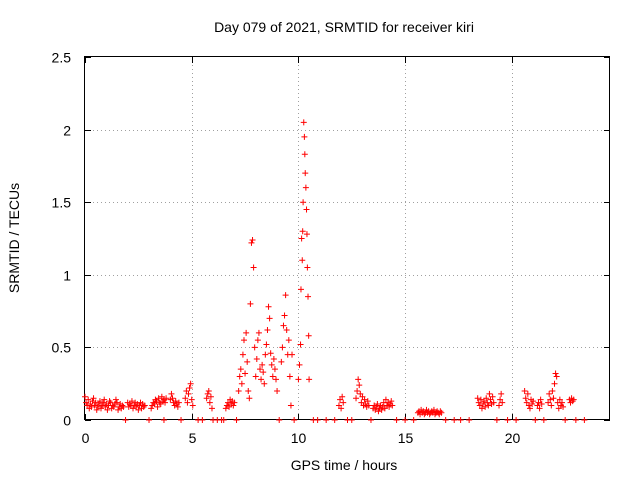 Image resolution: width=640 pixels, height=480 pixels. Describe the element at coordinates (86, 438) in the screenshot. I see `x-tick-label: 0` at that location.